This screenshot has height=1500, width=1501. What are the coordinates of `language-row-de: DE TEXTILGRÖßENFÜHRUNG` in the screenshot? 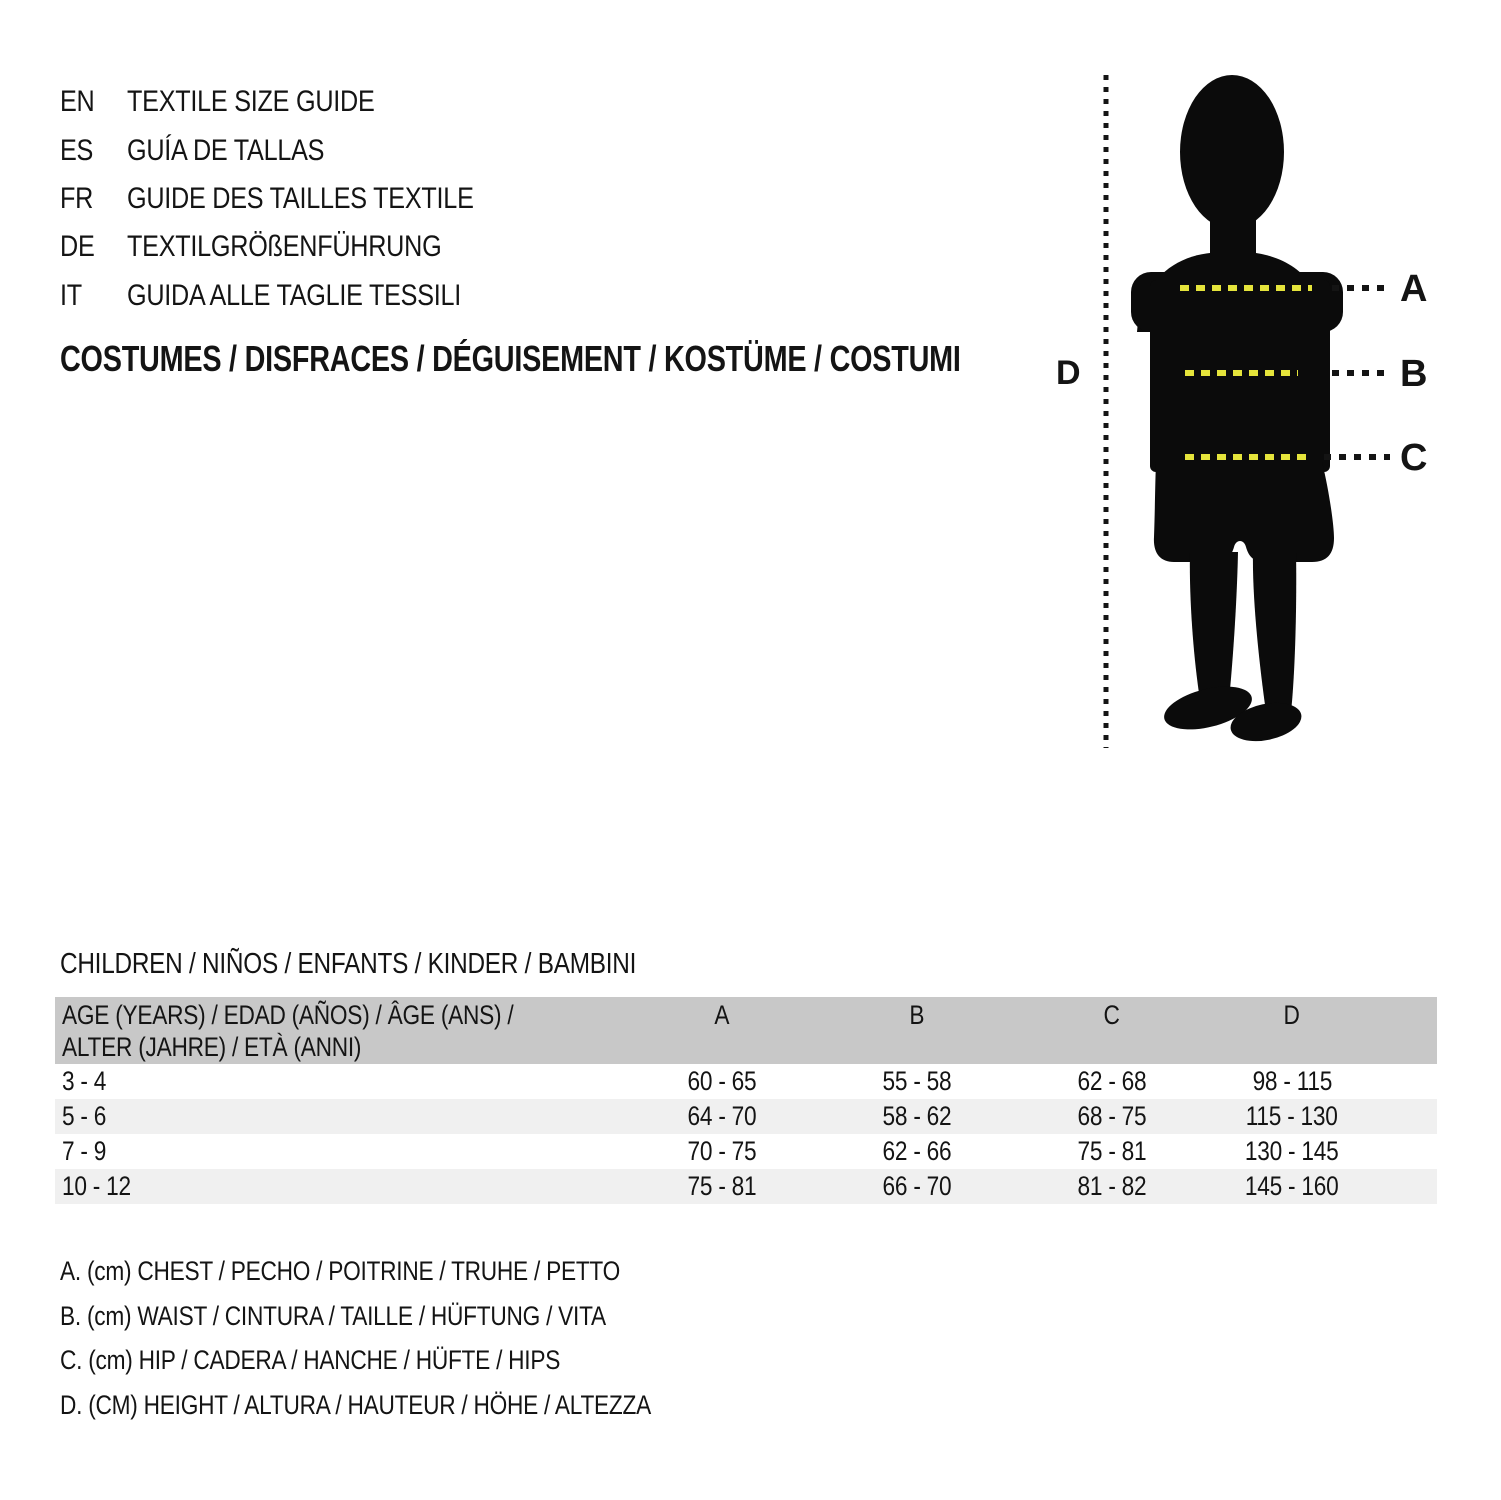 It's located at (300, 247).